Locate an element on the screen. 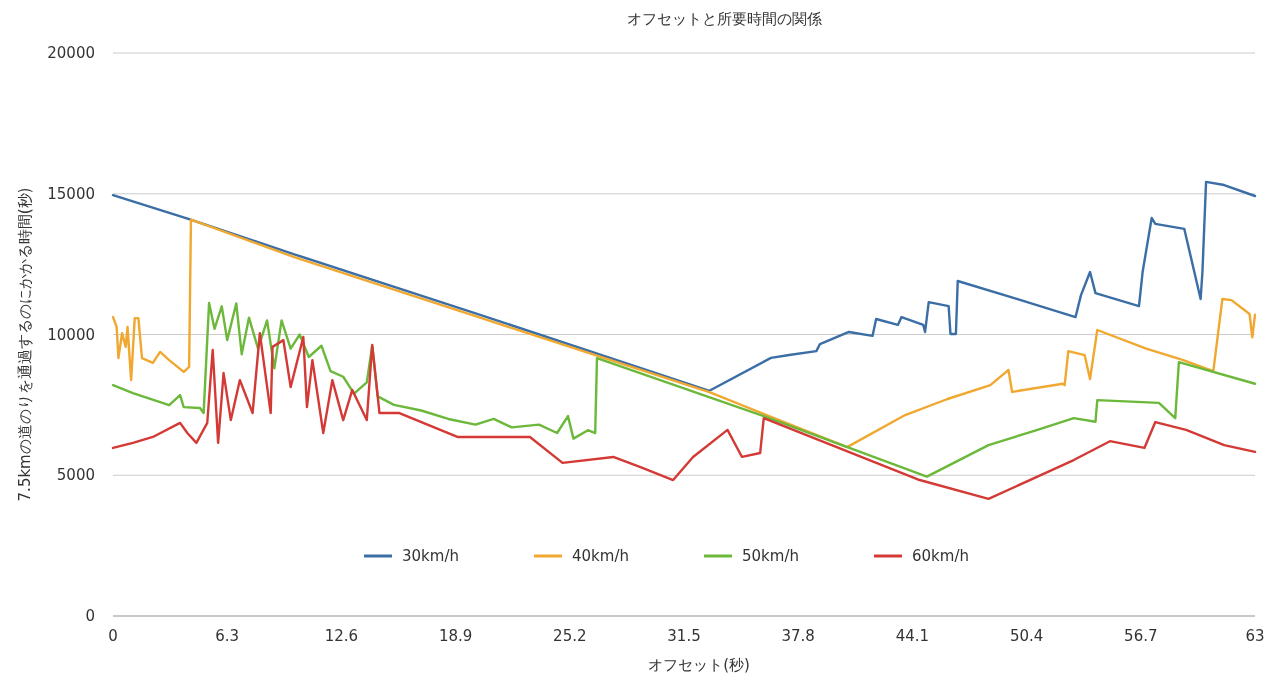 The height and width of the screenshot is (681, 1287). legend-label: 30km/h is located at coordinates (430, 556).